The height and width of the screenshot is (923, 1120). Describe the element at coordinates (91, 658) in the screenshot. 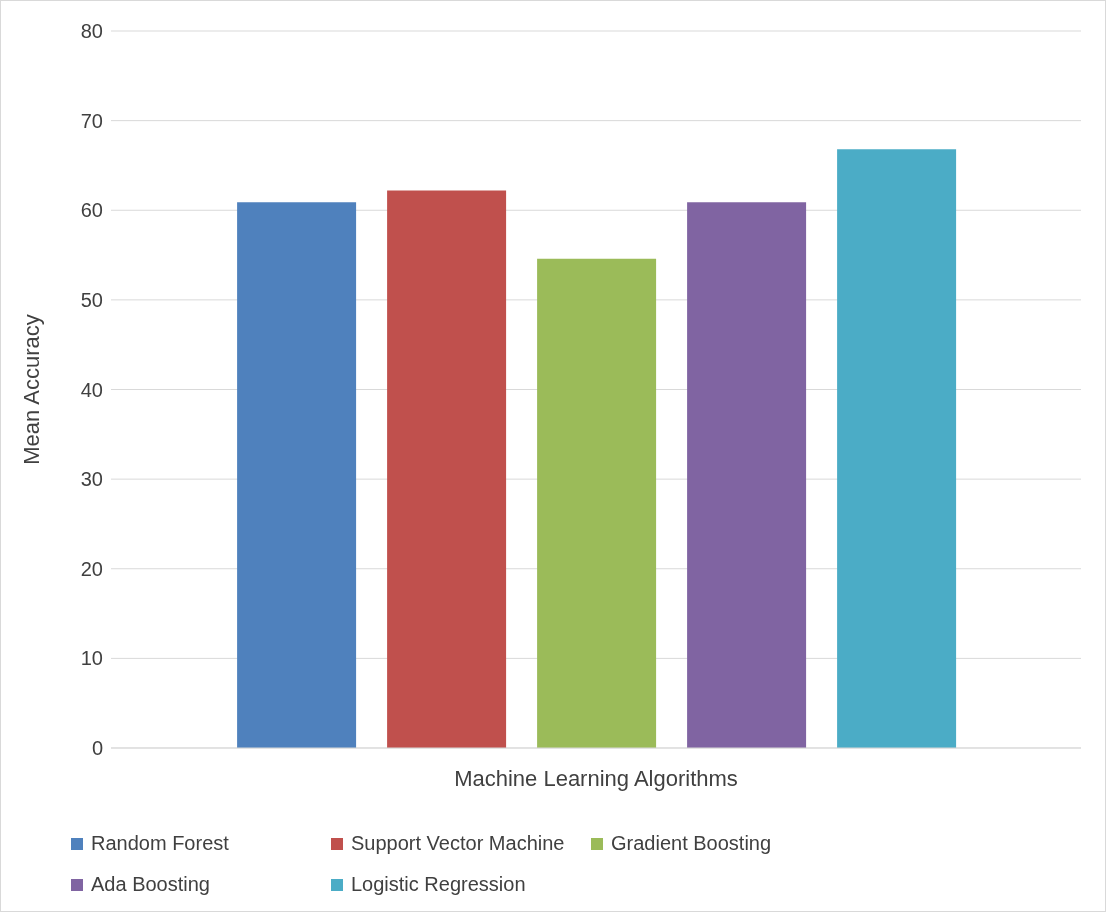

I see `y-tick-label: 10` at that location.